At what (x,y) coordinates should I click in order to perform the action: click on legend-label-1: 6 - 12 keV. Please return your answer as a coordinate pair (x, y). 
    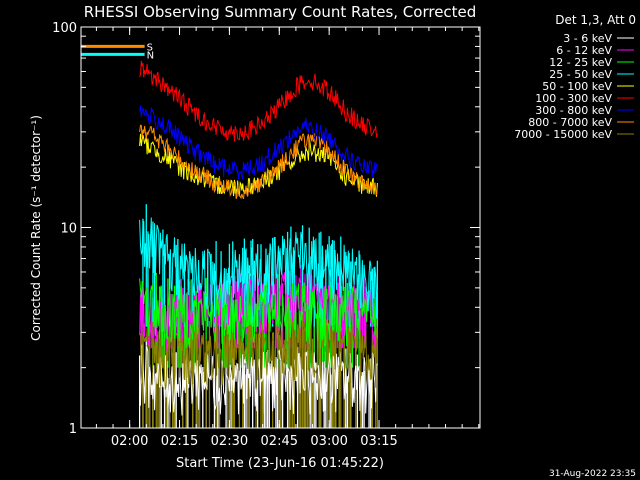
    Looking at the image, I should click on (584, 50).